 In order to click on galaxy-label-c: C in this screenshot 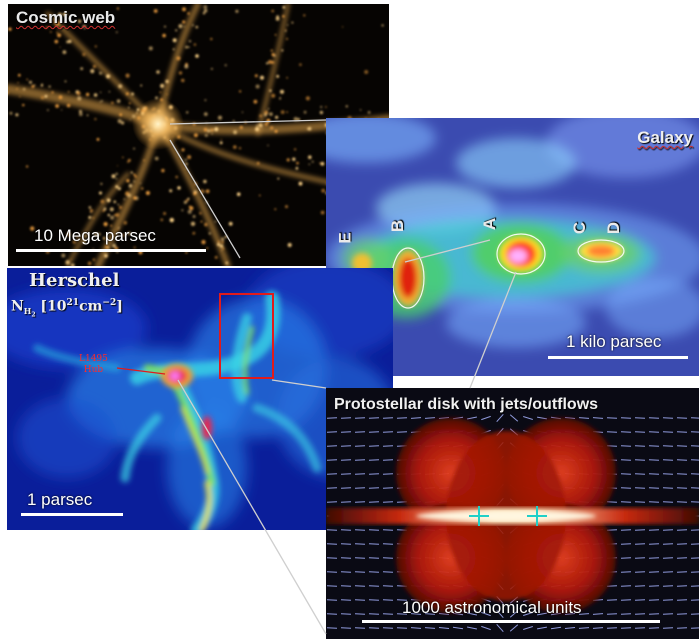, I will do `click(580, 228)`.